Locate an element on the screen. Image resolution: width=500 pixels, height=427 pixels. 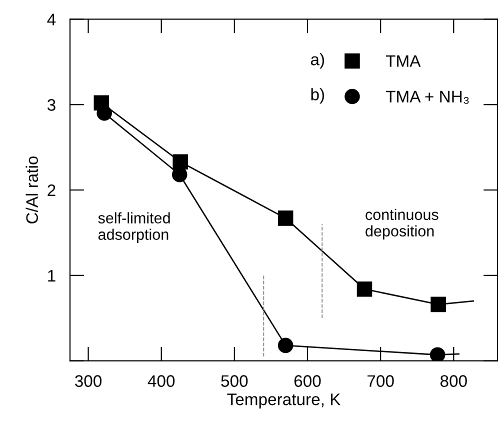
x-tick-label: 400 is located at coordinates (161, 381).